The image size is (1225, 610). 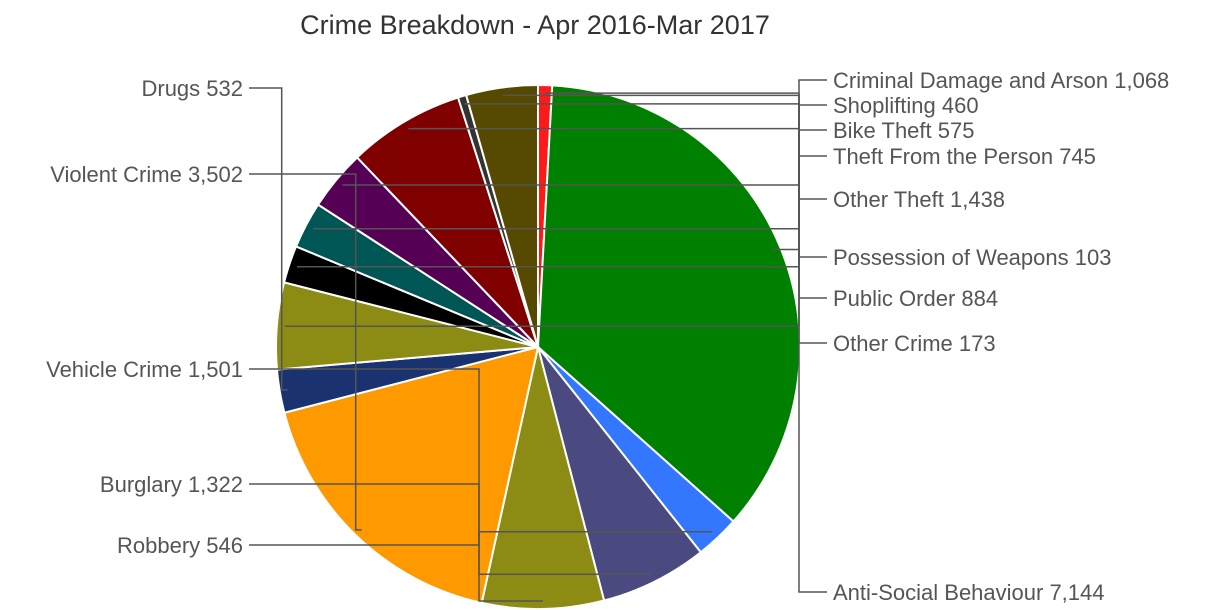 I want to click on slice-label-theft-from-the-person: Theft From the Person 745, so click(x=964, y=156).